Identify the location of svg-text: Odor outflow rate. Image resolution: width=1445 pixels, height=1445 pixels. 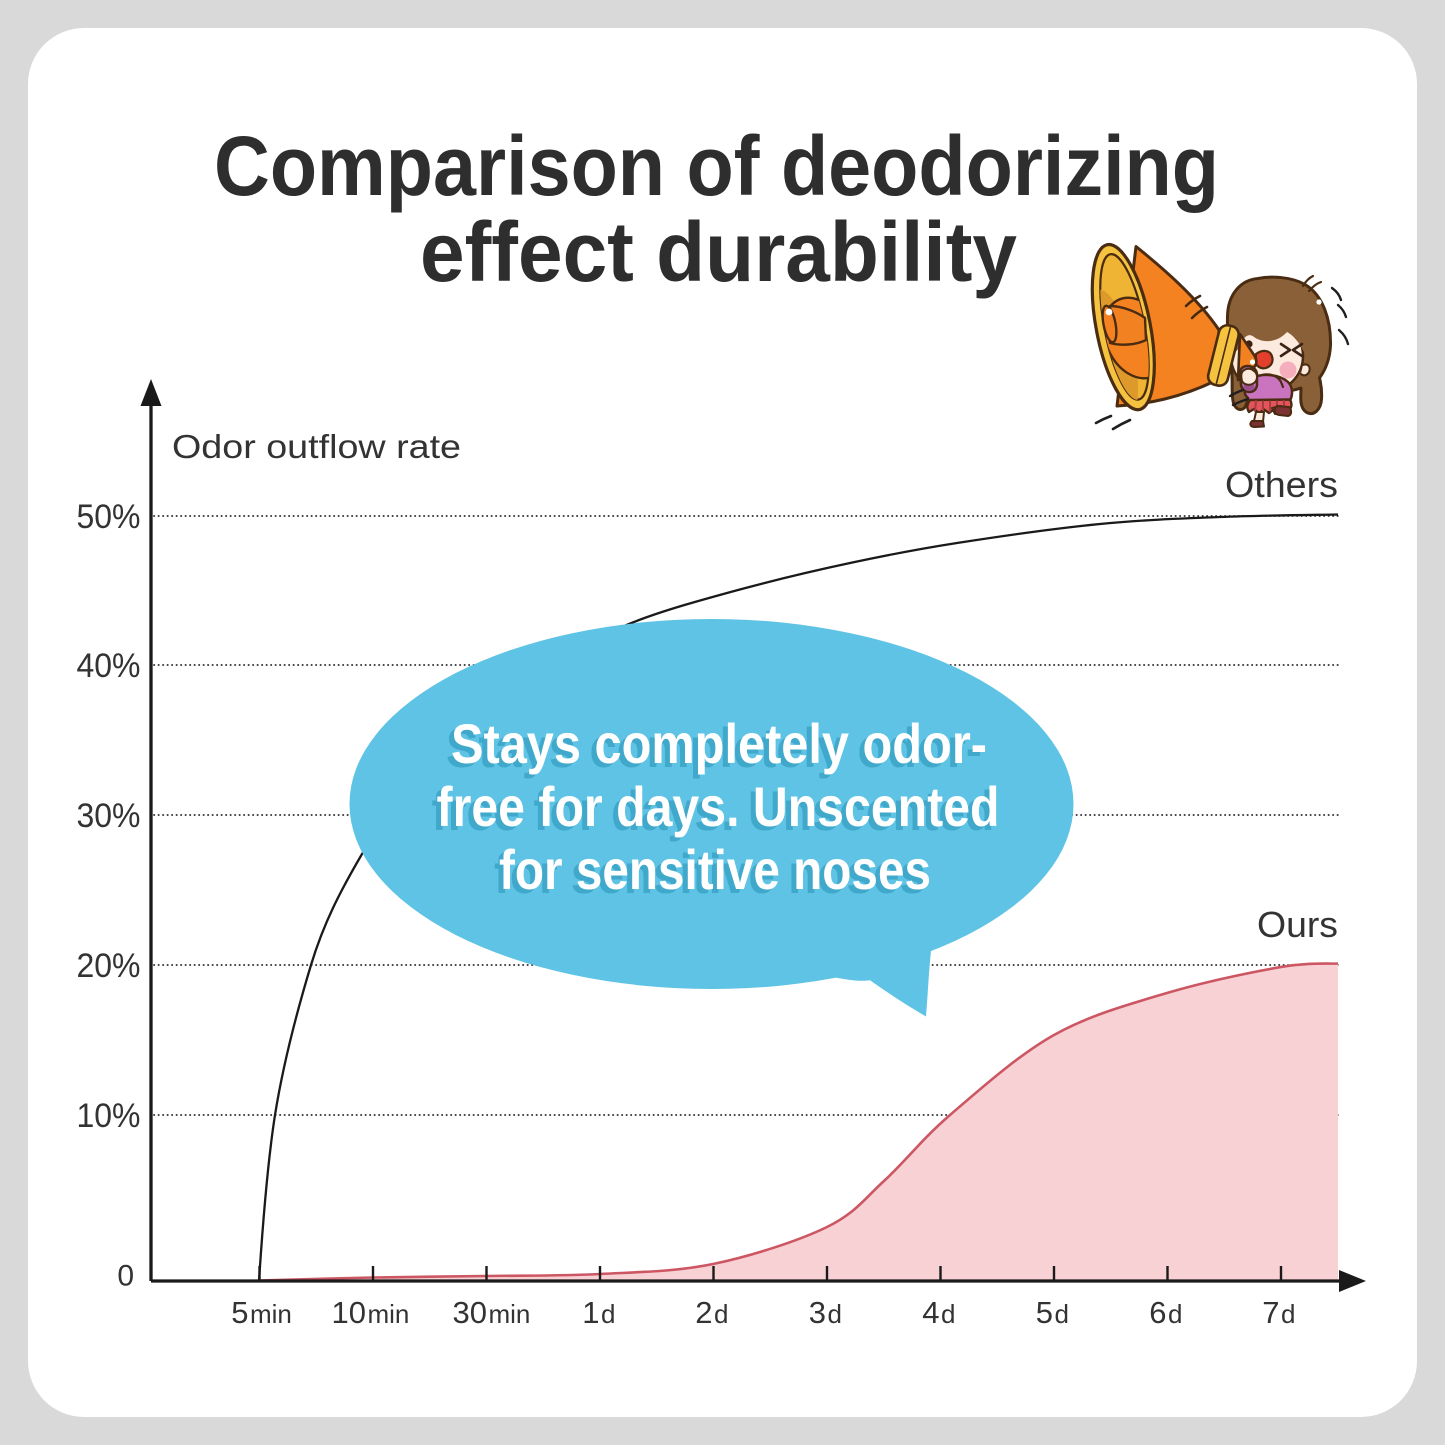
(316, 446).